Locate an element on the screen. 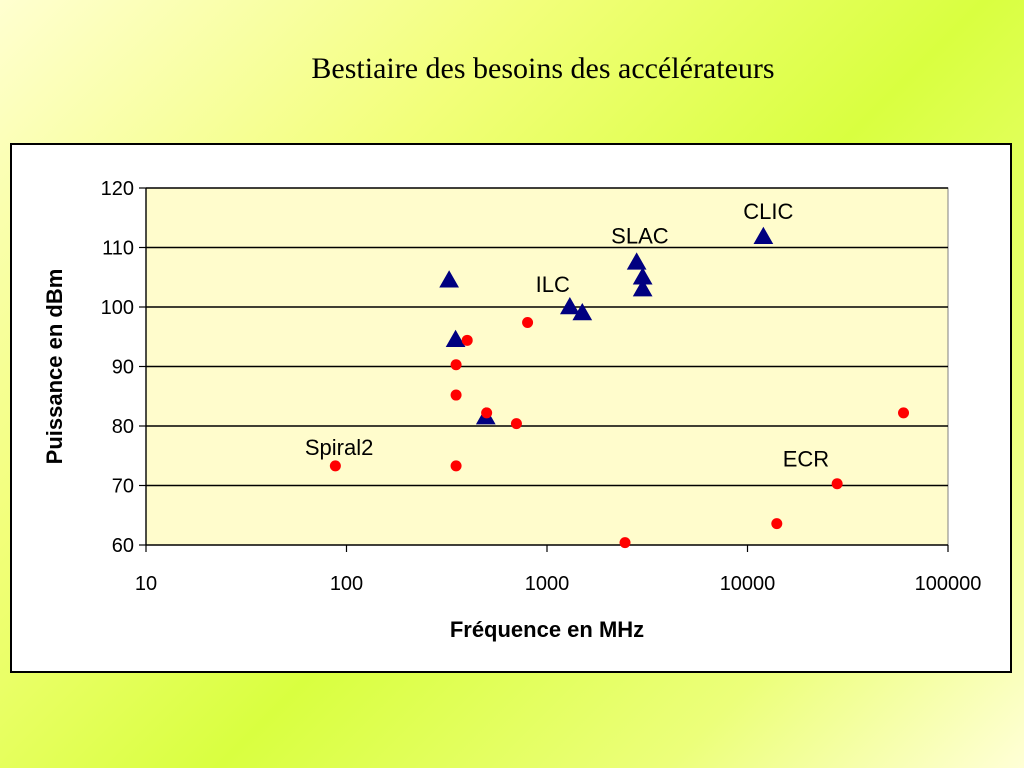 The image size is (1024, 768). y-tick-label: 120 is located at coordinates (117, 189).